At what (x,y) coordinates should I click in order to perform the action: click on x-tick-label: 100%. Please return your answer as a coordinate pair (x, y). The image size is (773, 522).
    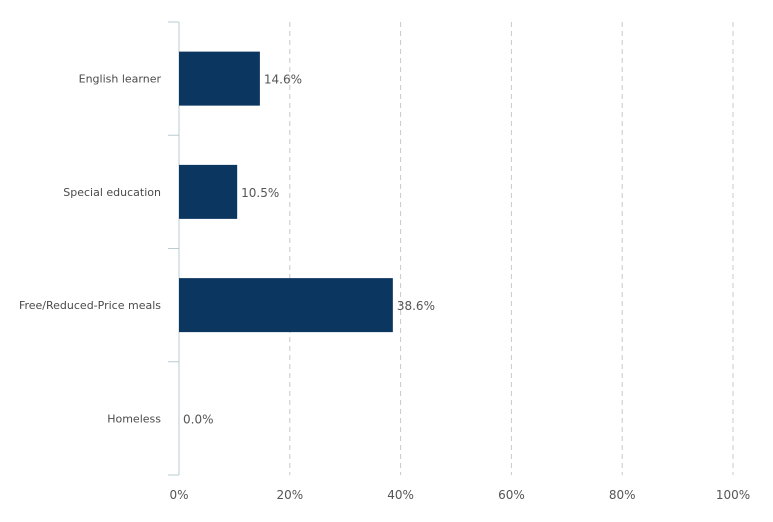
    Looking at the image, I should click on (733, 495).